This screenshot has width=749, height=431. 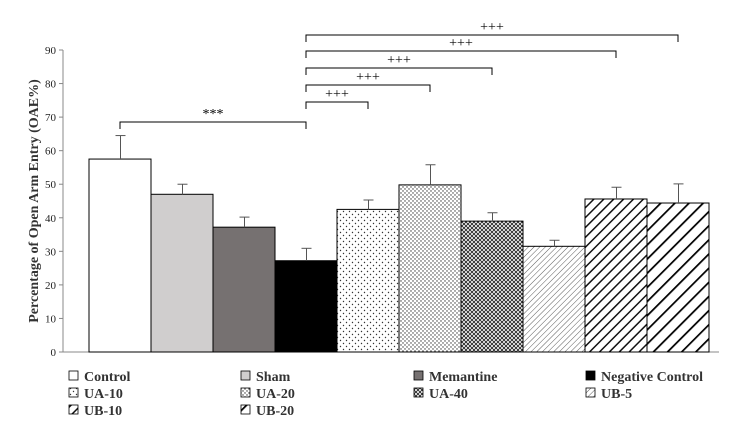 What do you see at coordinates (616, 394) in the screenshot?
I see `legend-label: UB-5` at bounding box center [616, 394].